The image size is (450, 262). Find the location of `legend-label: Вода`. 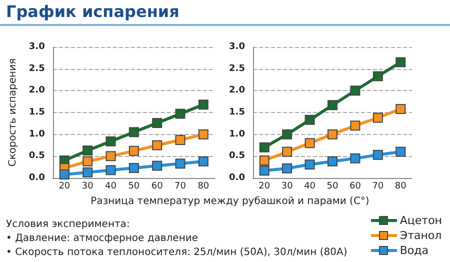

legend-label: Вода is located at coordinates (414, 250).